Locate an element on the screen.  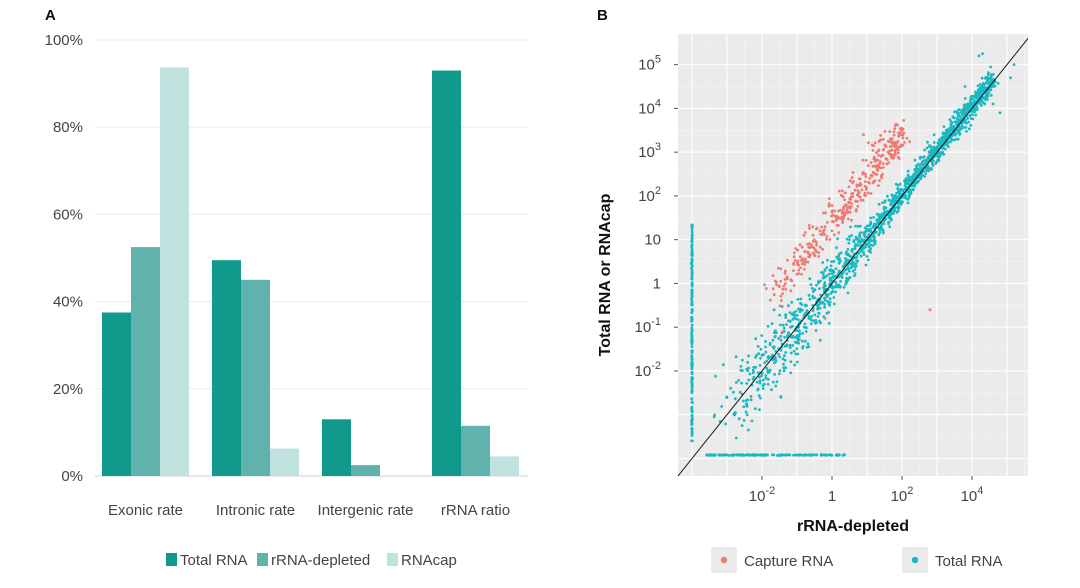
x-tick-label: 10-2 is located at coordinates (762, 495).